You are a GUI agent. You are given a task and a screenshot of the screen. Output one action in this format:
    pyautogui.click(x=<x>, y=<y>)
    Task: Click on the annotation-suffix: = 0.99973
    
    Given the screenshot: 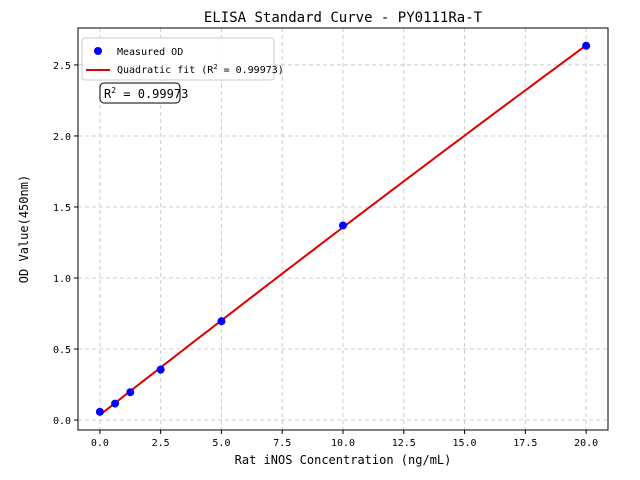 What is the action you would take?
    pyautogui.click(x=152, y=94)
    